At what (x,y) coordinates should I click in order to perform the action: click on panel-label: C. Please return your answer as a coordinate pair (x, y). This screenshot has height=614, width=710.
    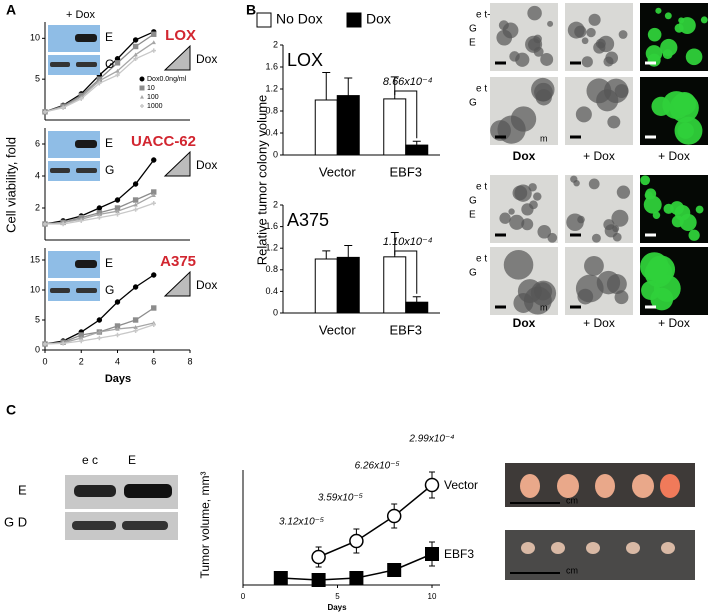
    Looking at the image, I should click on (11, 410).